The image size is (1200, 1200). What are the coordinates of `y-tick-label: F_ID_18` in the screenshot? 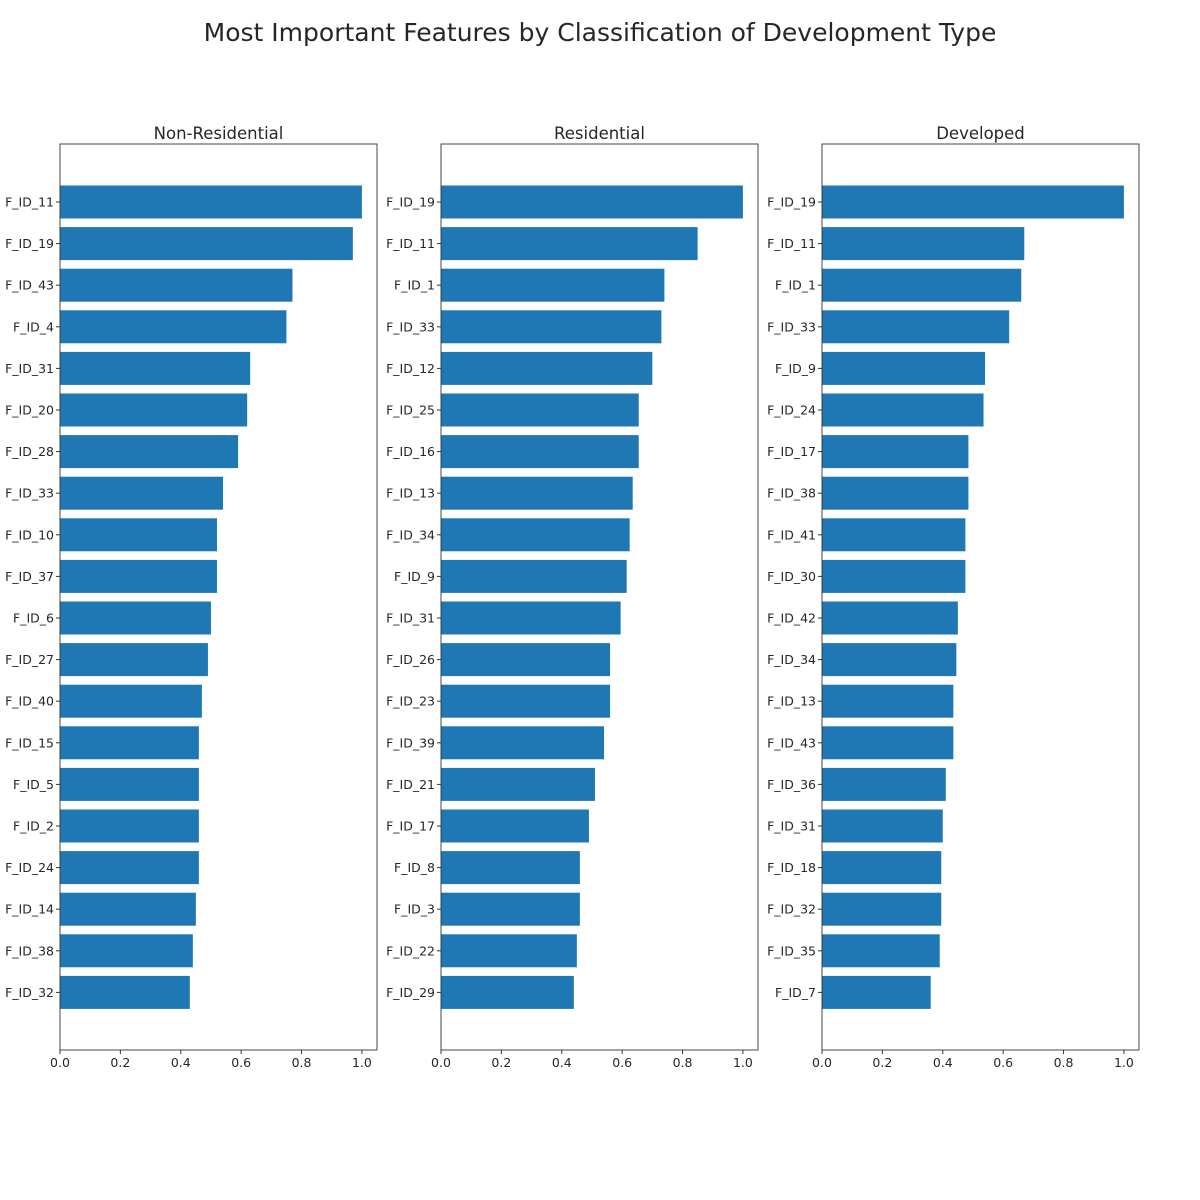 It's located at (791, 867).